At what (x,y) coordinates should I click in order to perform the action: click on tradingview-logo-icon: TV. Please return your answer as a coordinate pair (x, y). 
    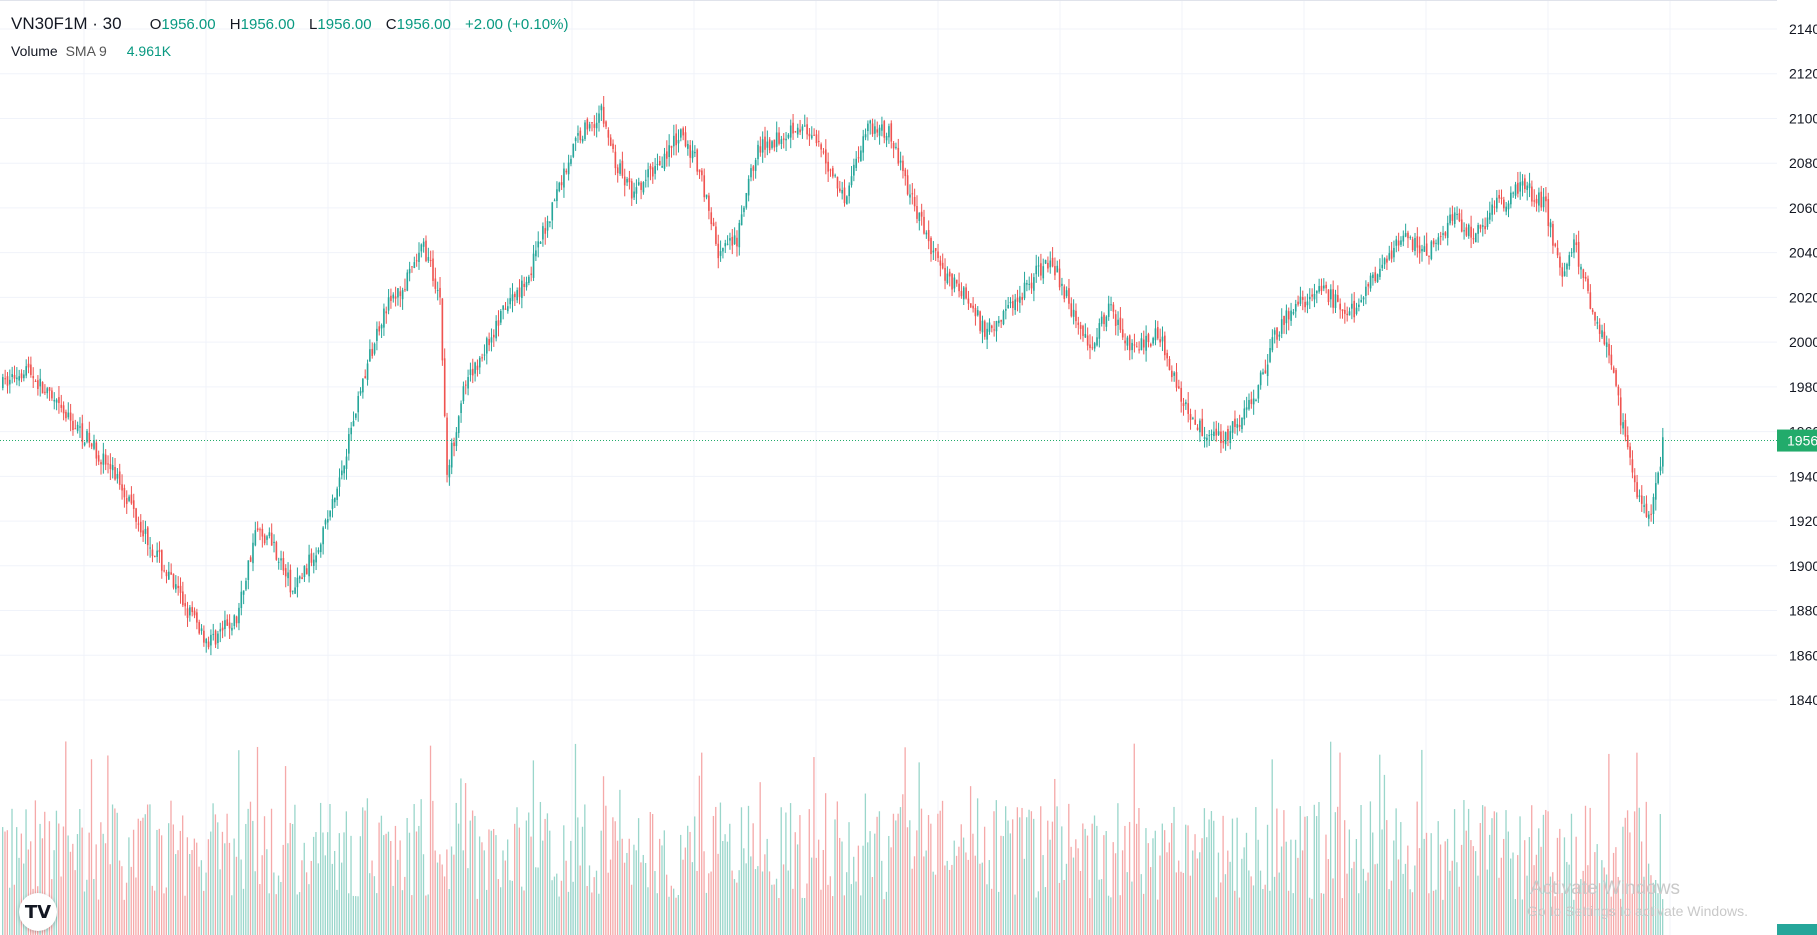
    Looking at the image, I should click on (38, 912).